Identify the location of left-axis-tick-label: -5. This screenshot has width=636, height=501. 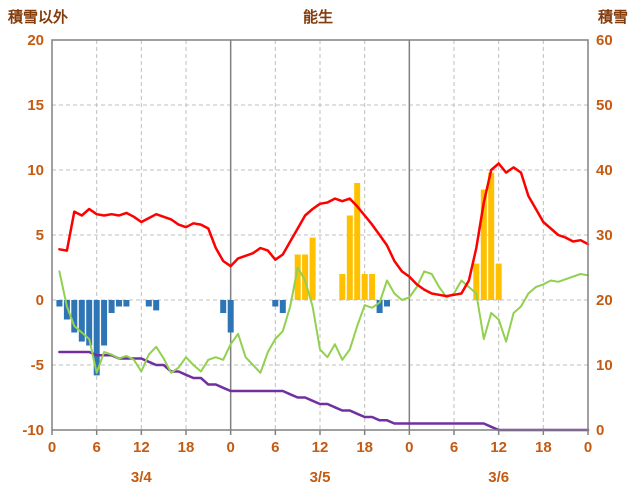
(37, 365).